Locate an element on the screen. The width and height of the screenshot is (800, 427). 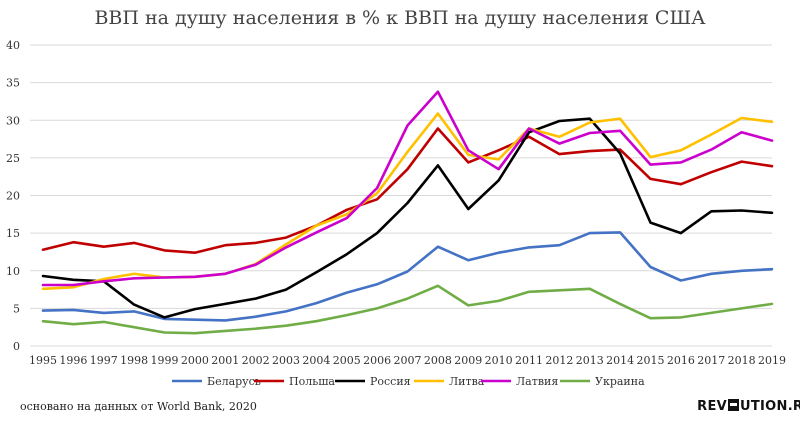
x-tick-label: 2017 is located at coordinates (711, 360).